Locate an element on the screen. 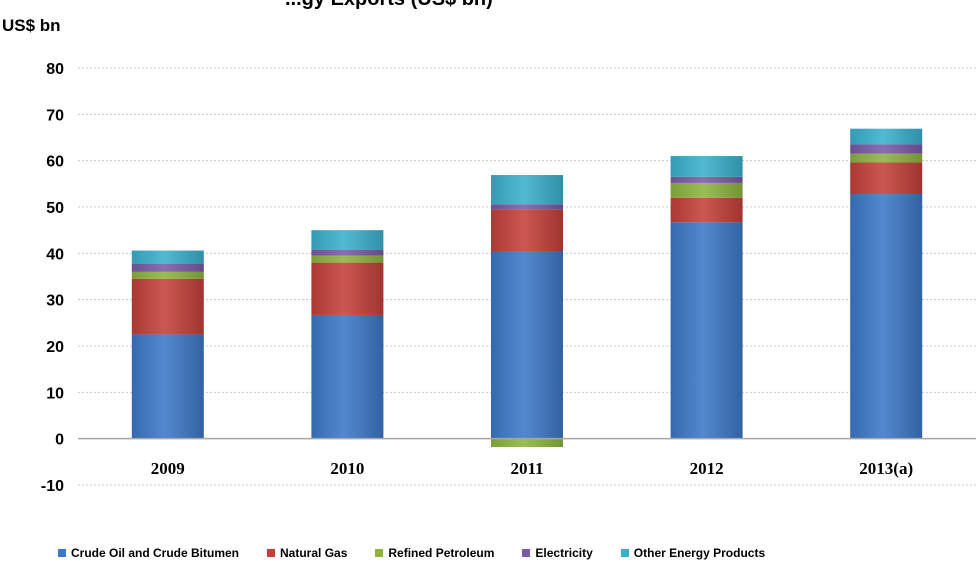 This screenshot has width=976, height=564. bar-segment-natural-gas-2009 is located at coordinates (167, 306).